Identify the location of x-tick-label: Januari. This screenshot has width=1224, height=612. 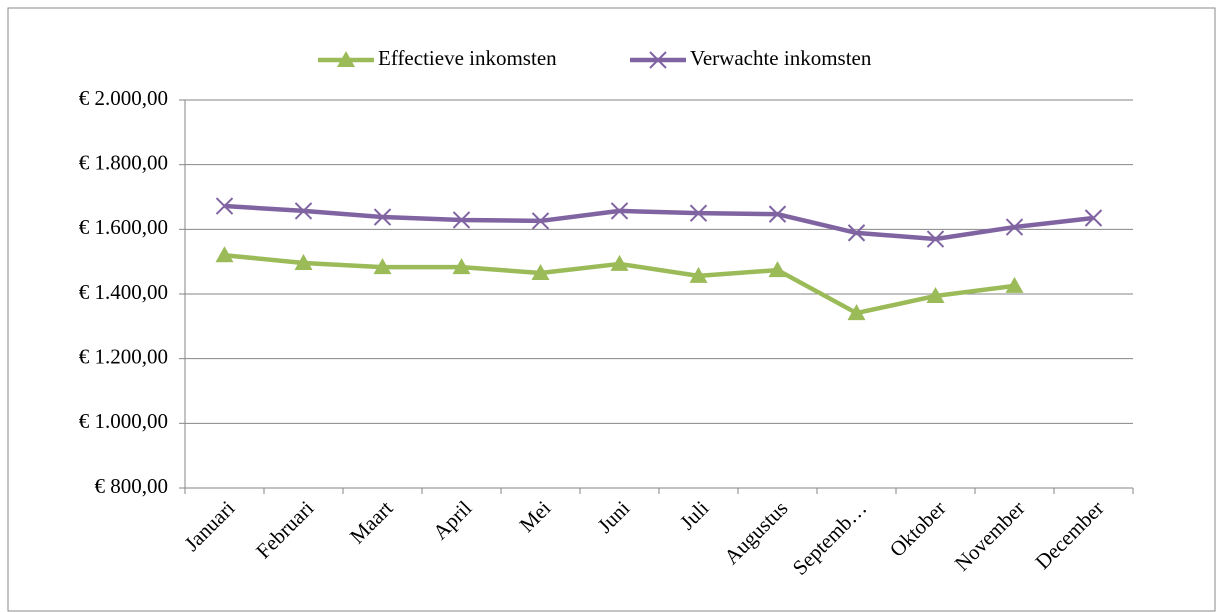
(210, 526).